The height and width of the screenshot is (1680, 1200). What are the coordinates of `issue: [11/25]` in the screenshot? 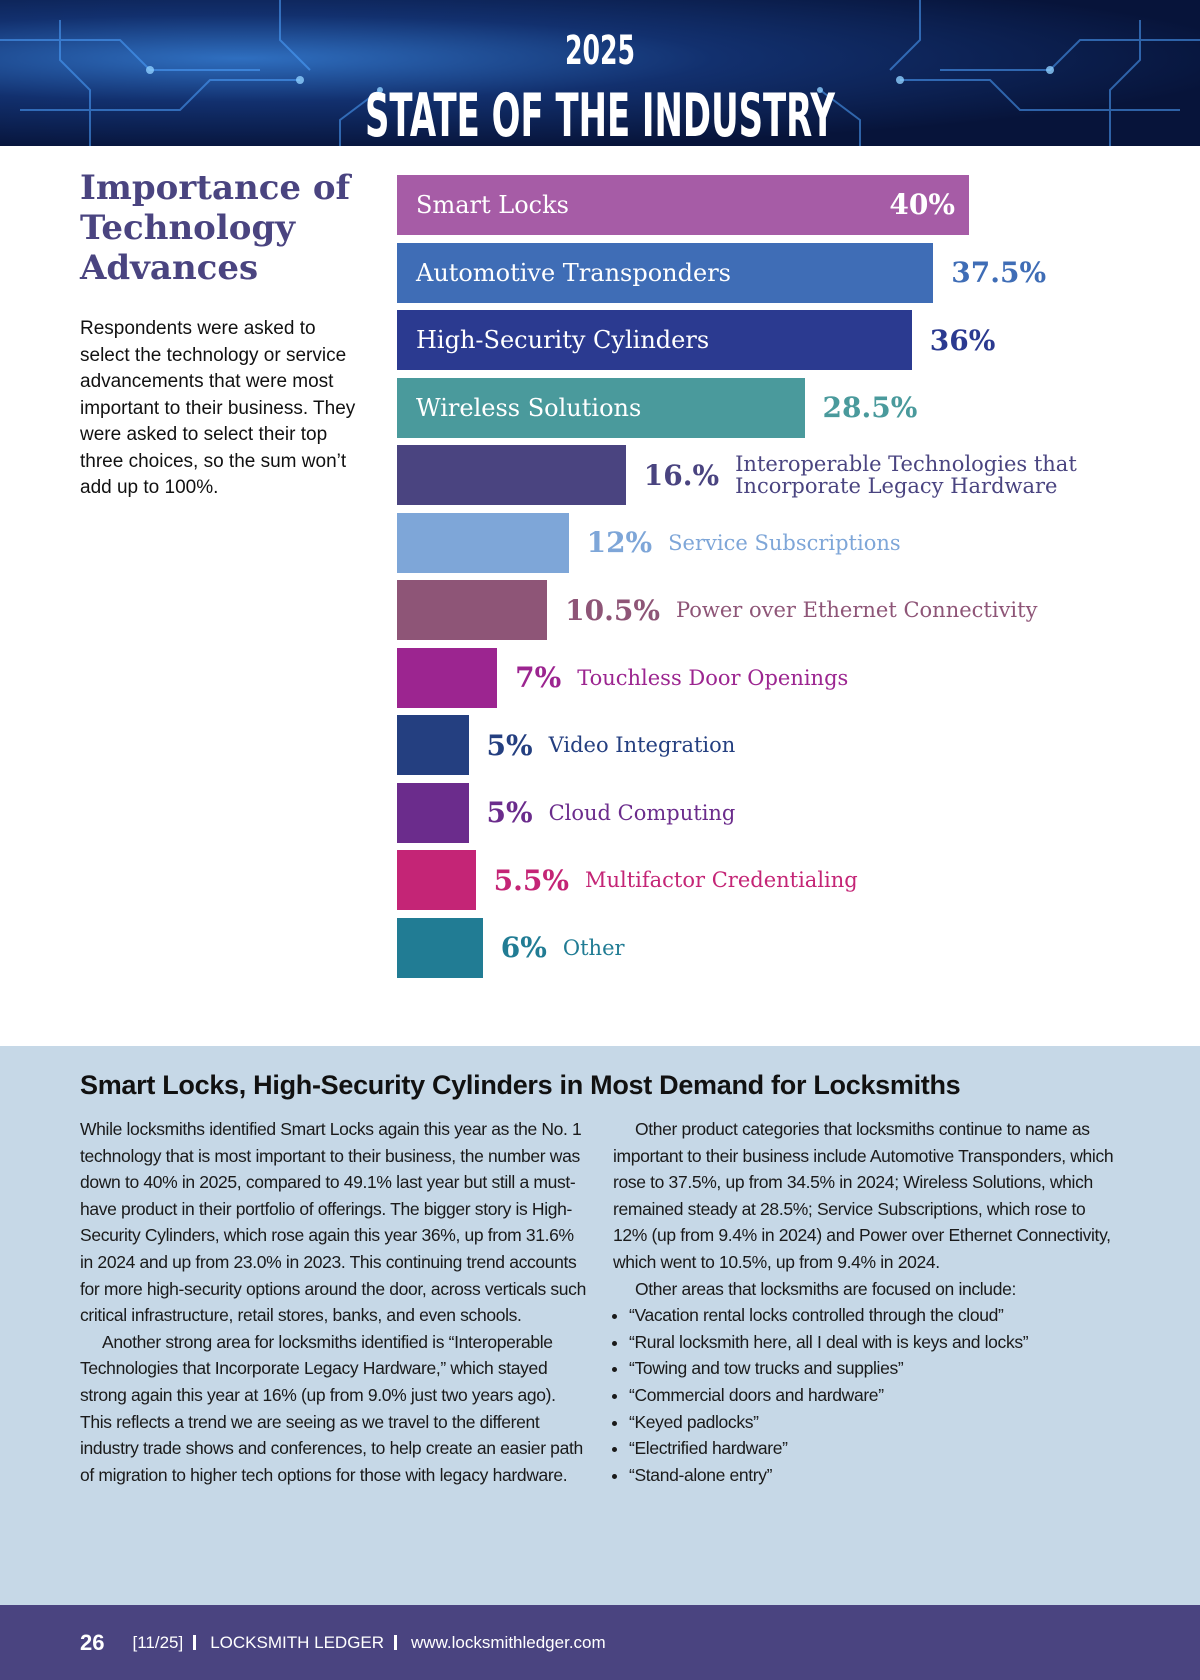 It's located at (158, 1642).